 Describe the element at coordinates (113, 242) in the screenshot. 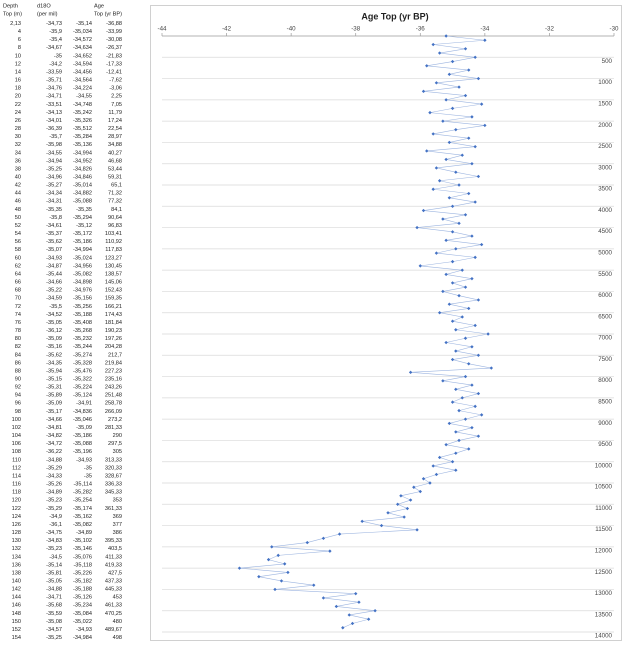

I see `table-cell: 110,92` at that location.